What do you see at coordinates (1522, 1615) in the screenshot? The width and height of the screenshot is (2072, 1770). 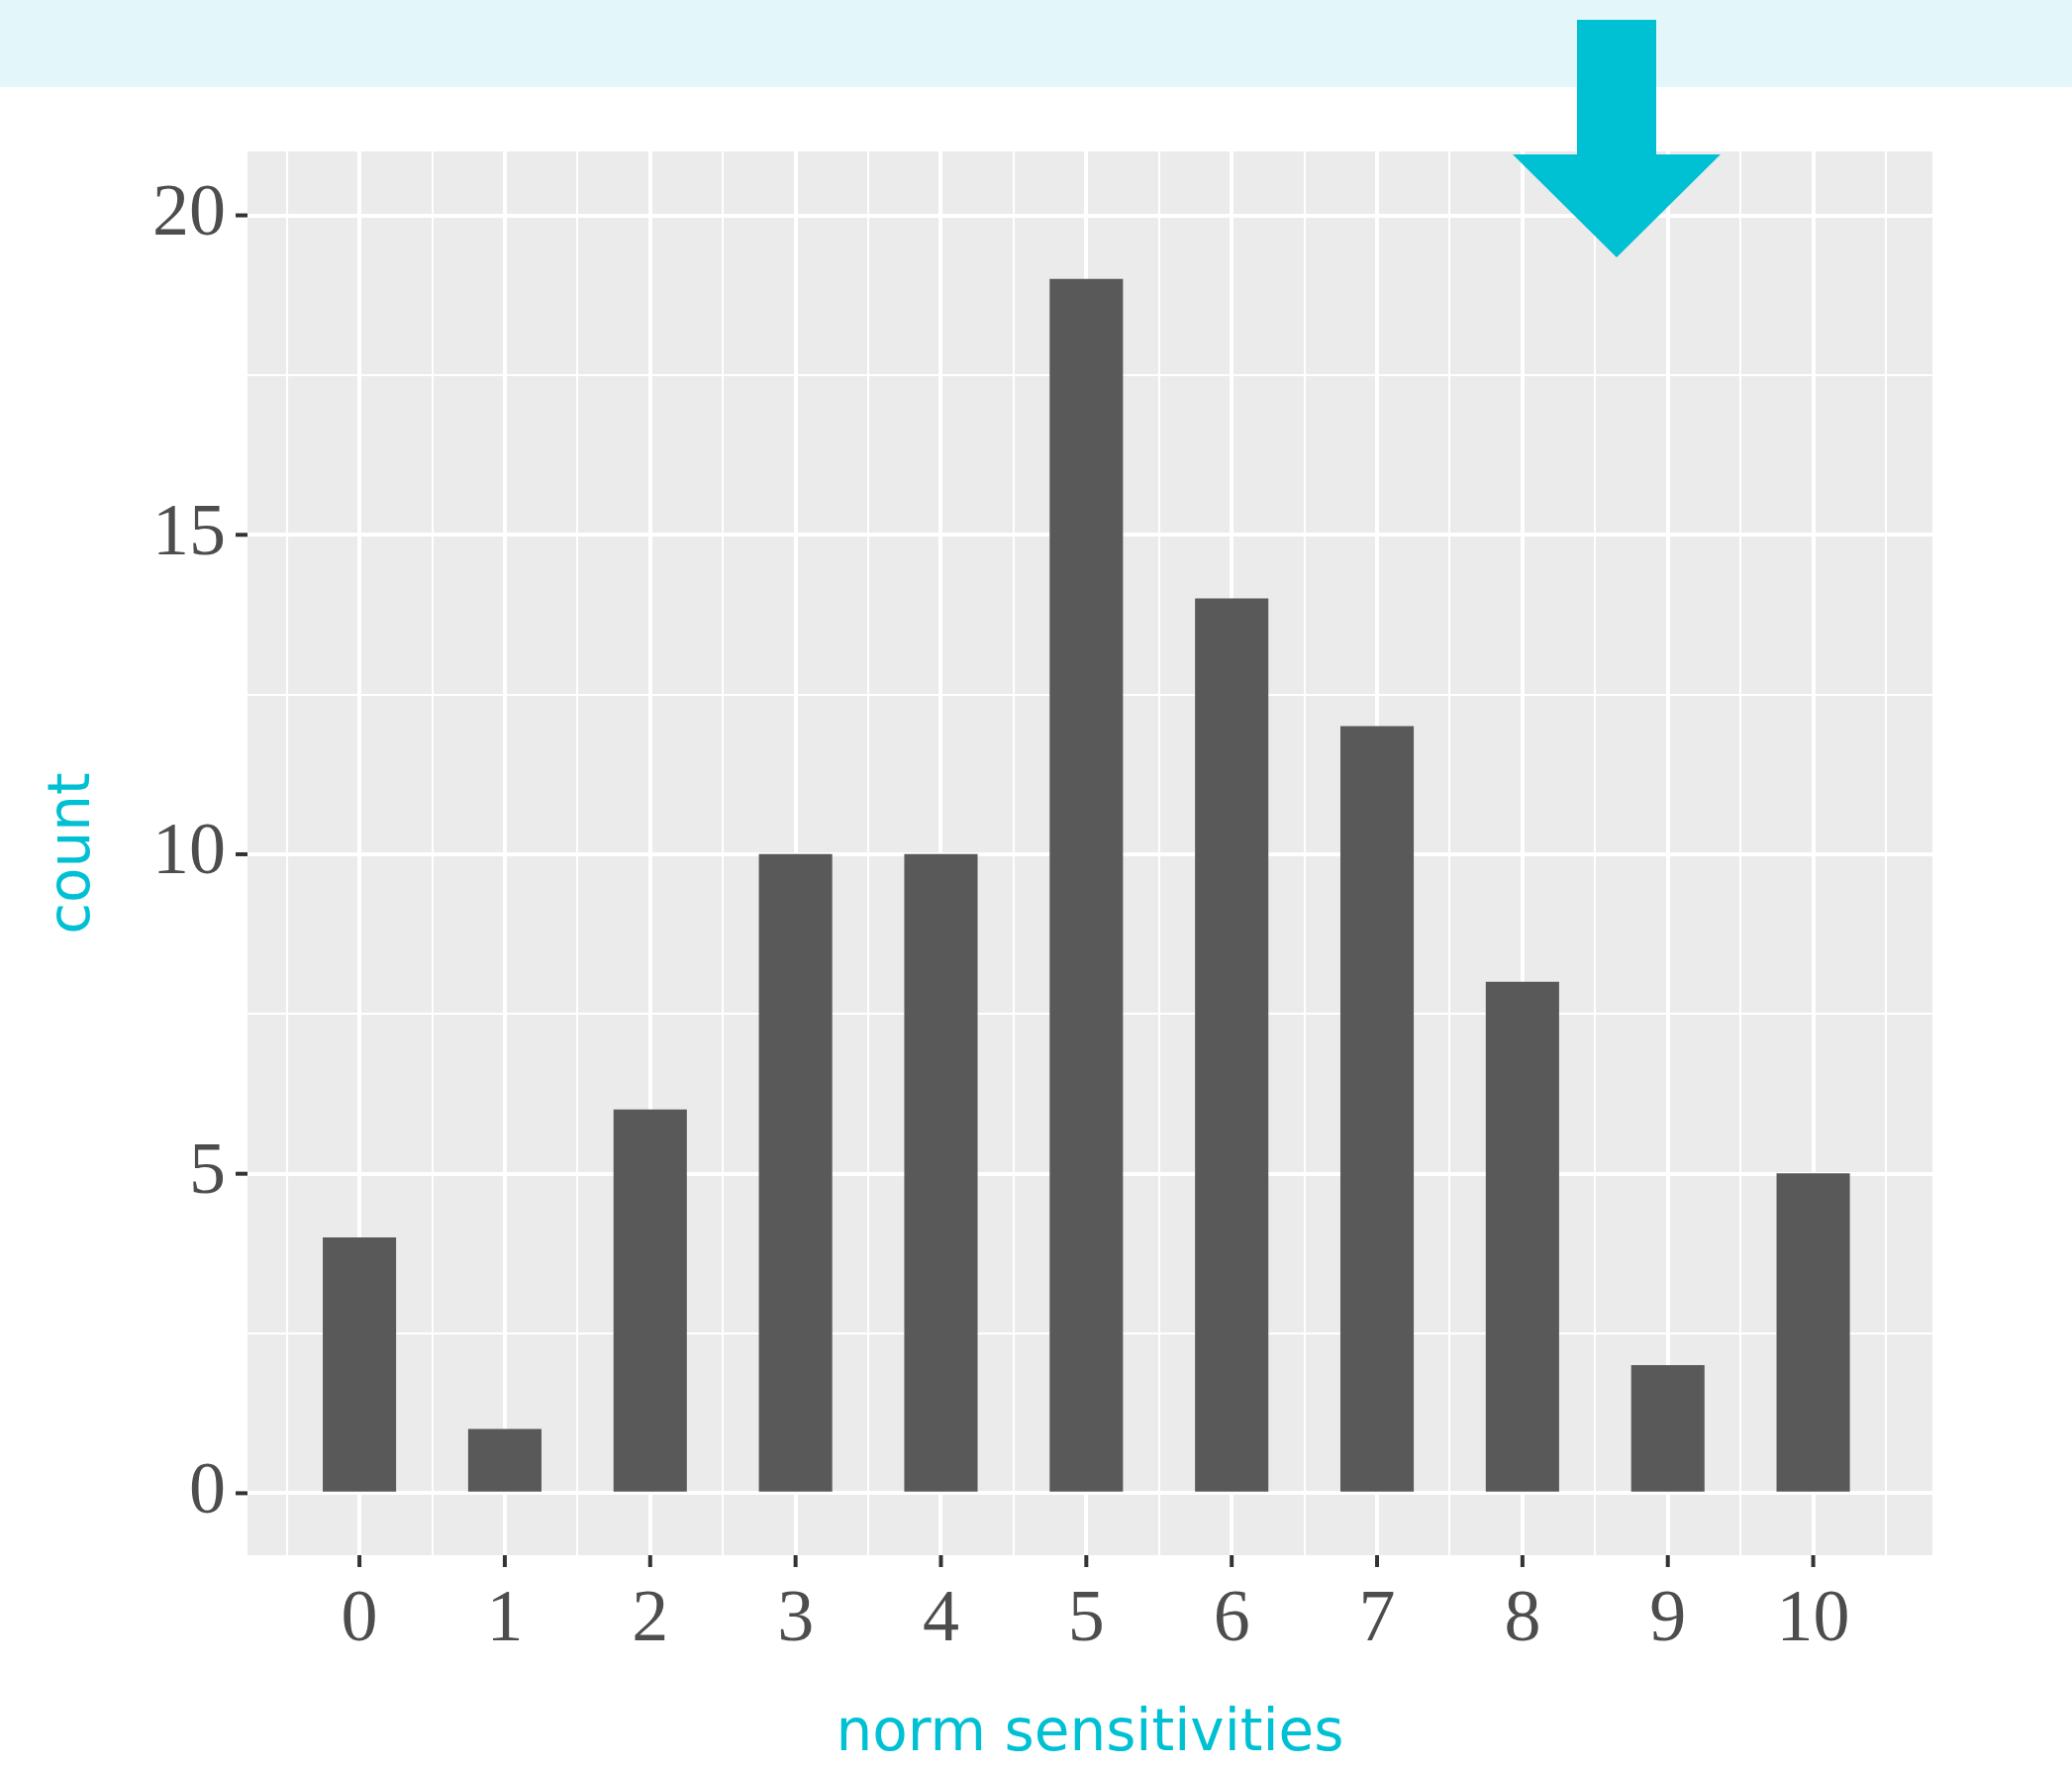 I see `x-tick-label: 8` at bounding box center [1522, 1615].